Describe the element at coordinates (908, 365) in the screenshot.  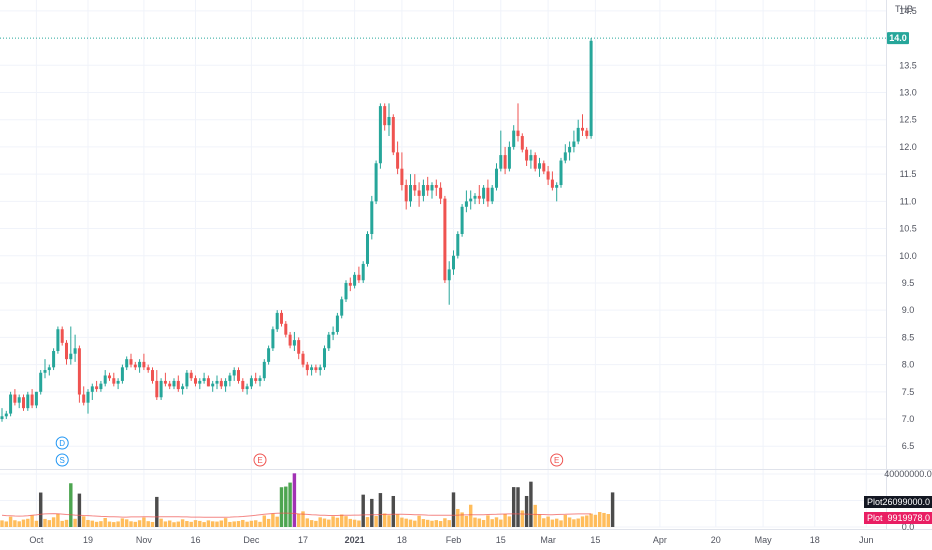
I see `price-tick-label: 8.0` at that location.